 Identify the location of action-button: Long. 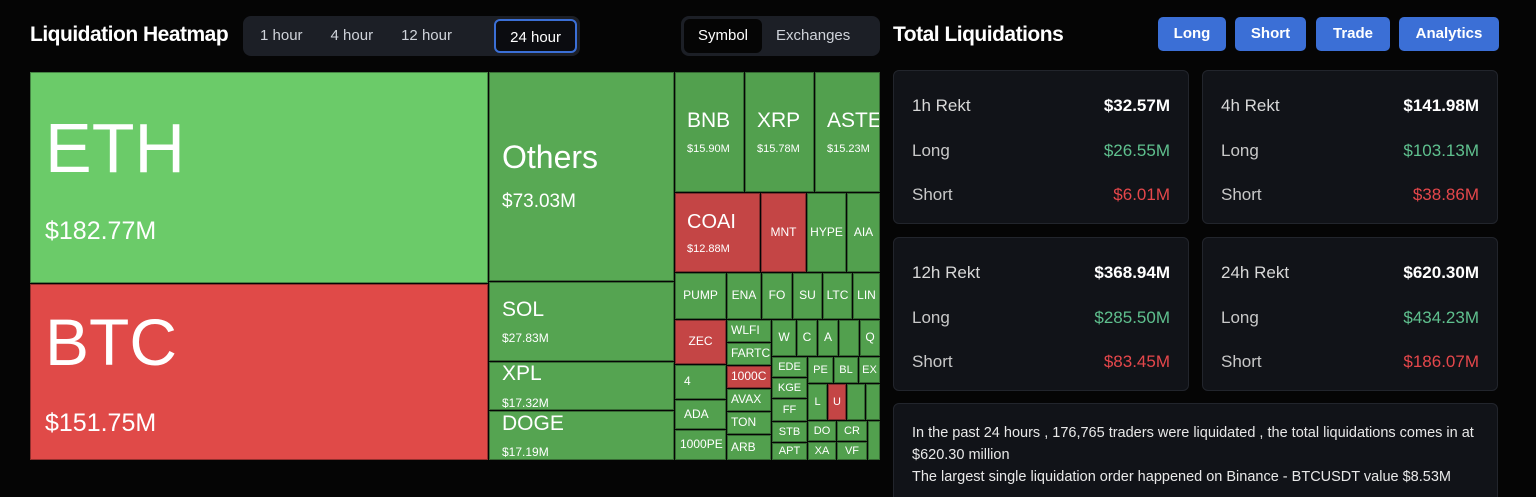
(1192, 34).